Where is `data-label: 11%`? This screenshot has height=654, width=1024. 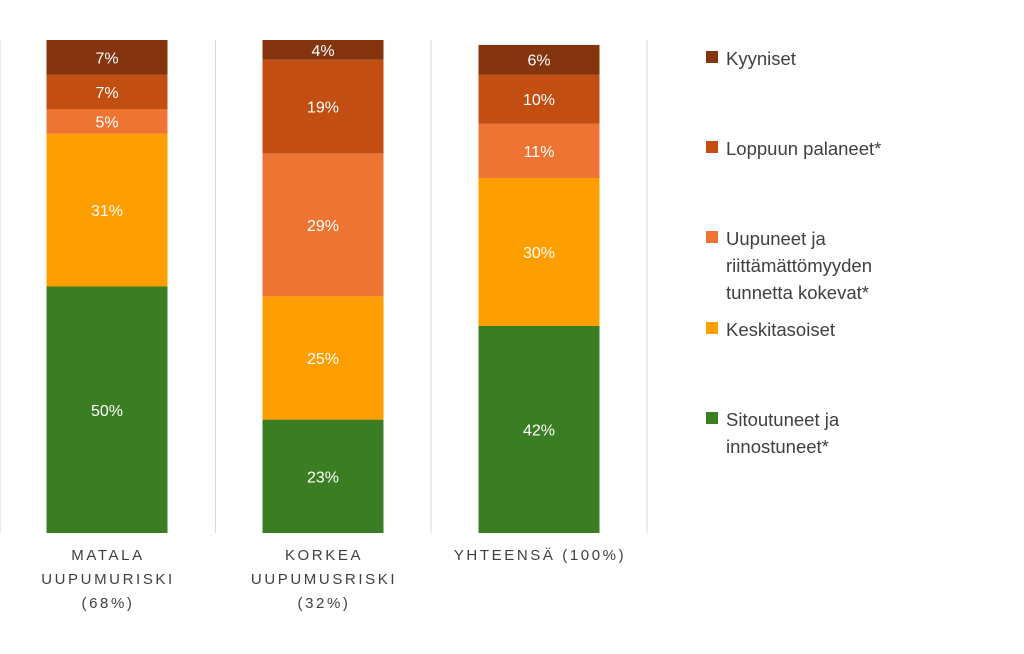
data-label: 11% is located at coordinates (539, 152).